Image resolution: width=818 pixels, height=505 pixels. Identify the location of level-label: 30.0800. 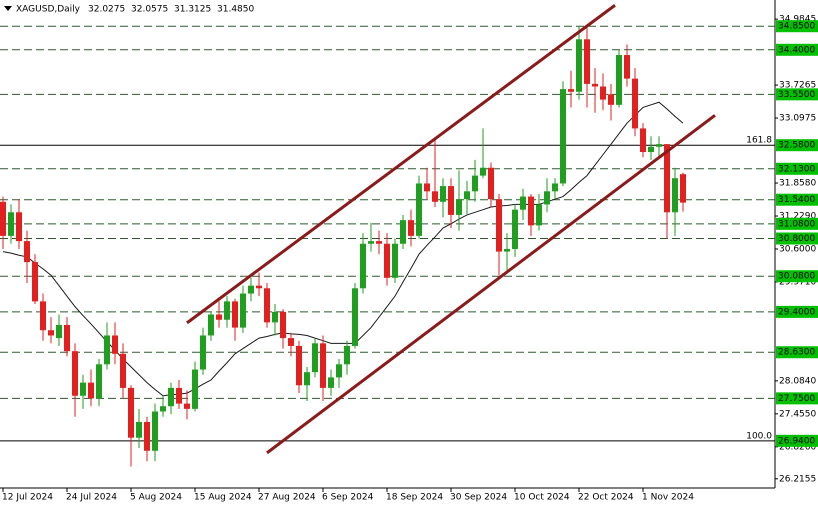
(796, 277).